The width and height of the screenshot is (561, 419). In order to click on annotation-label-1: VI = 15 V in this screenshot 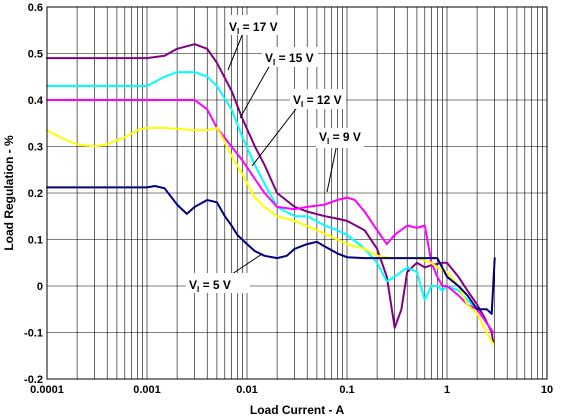, I will do `click(289, 59)`.